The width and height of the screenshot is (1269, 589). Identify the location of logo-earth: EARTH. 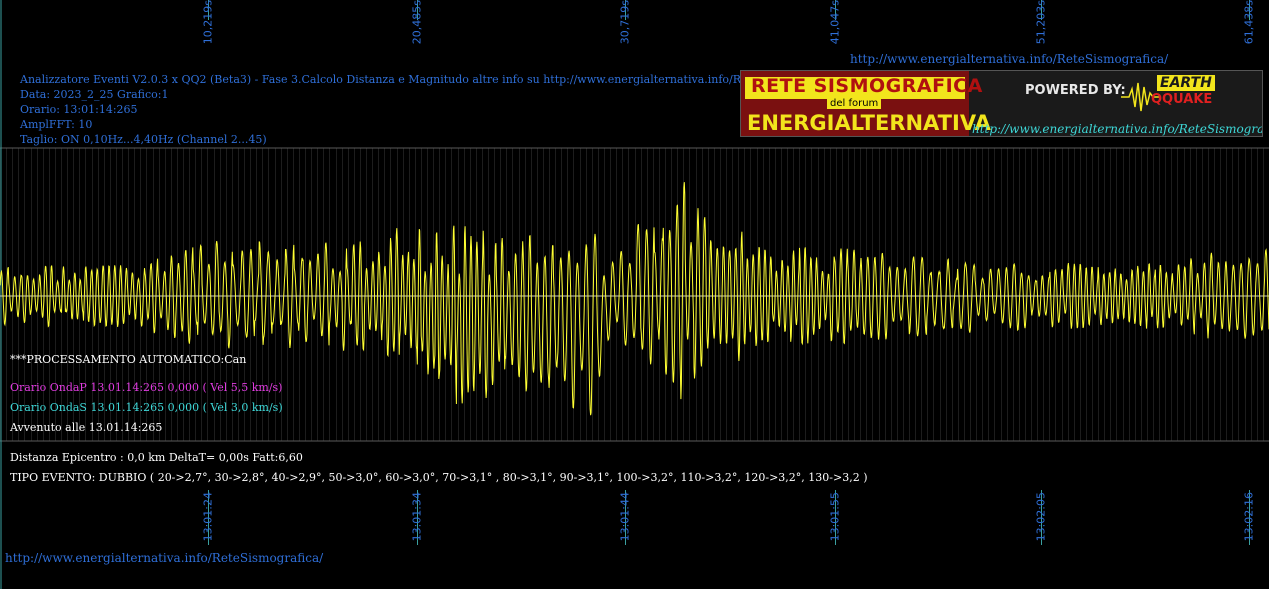
(1186, 83).